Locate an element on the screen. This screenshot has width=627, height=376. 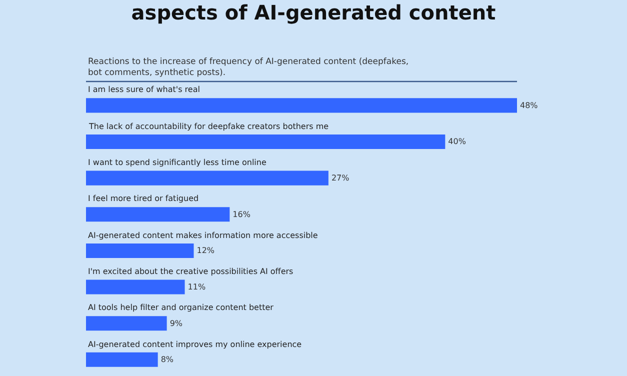
y-tick-label: The lack of accountability for deepfake creators bothers me is located at coordinates (208, 126).